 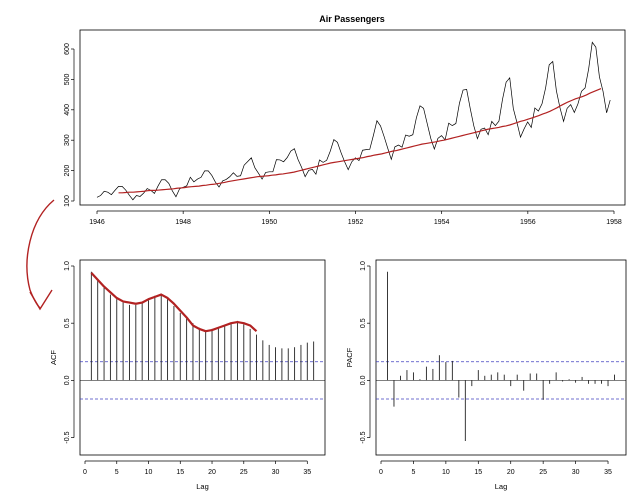 I want to click on pacf-x-tick-label: 20, so click(x=511, y=472).